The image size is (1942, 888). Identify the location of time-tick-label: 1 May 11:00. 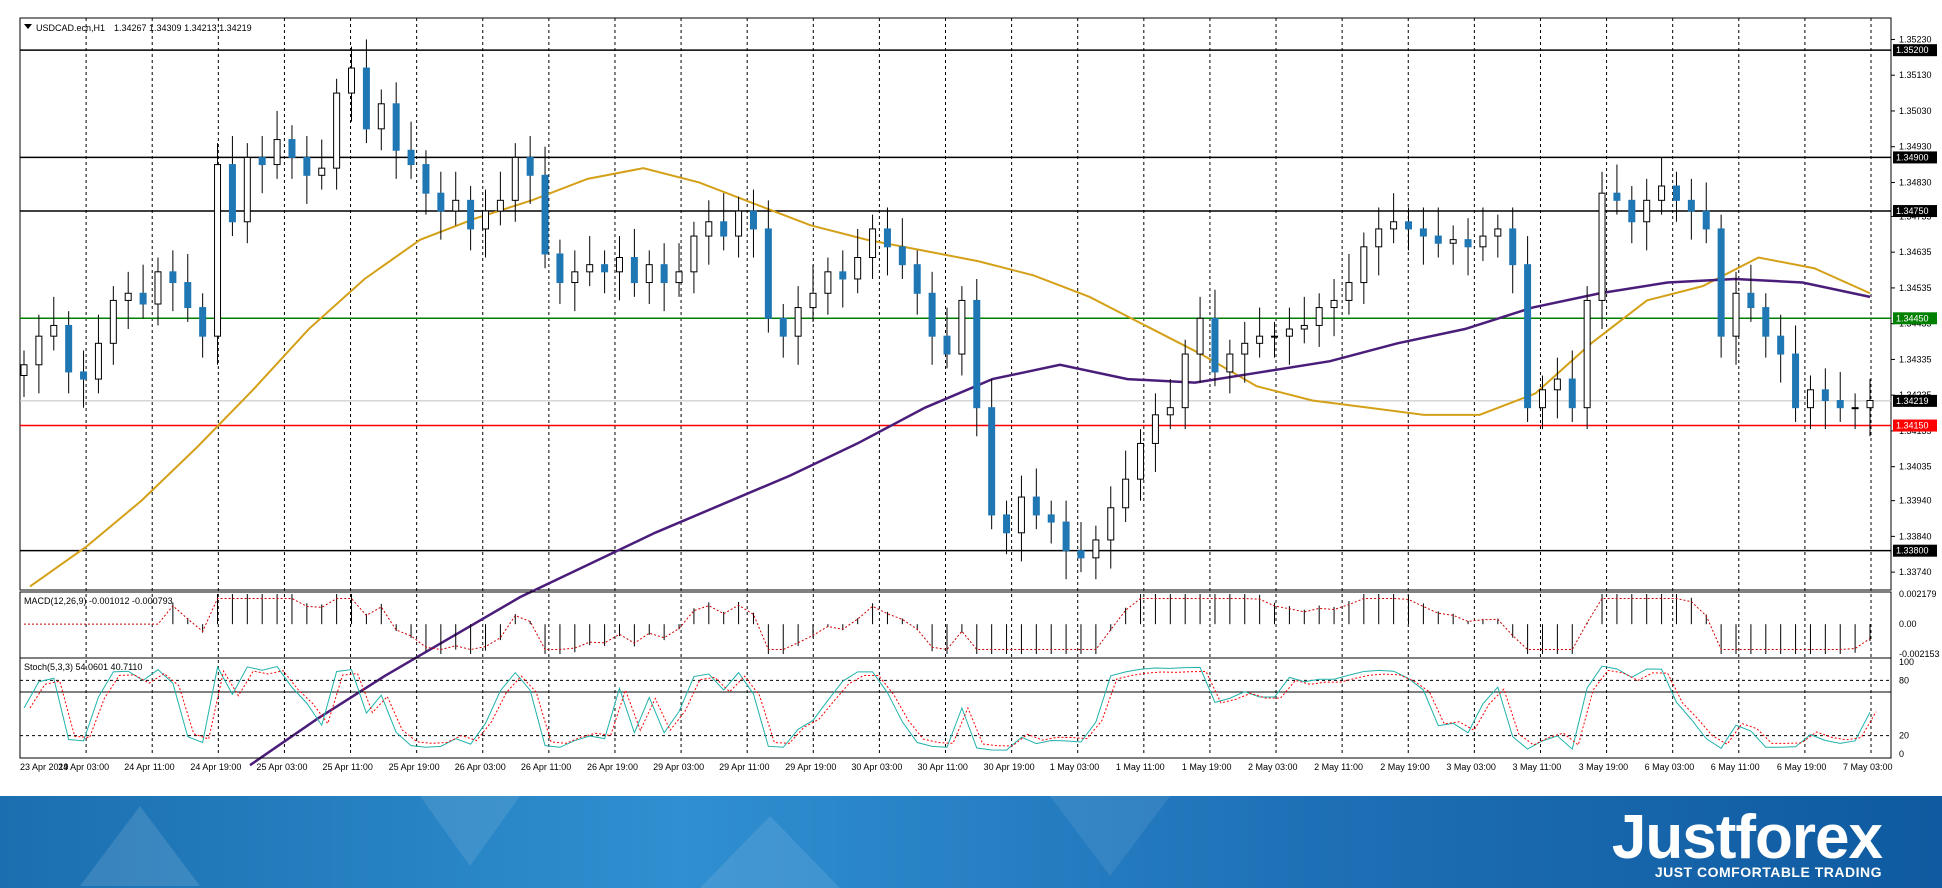
(1140, 767).